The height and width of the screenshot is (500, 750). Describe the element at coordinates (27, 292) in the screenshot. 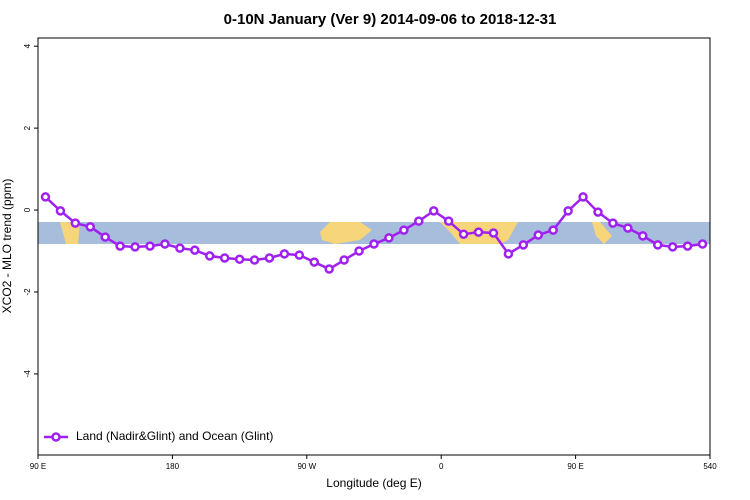

I see `y-tick-label: -2` at that location.